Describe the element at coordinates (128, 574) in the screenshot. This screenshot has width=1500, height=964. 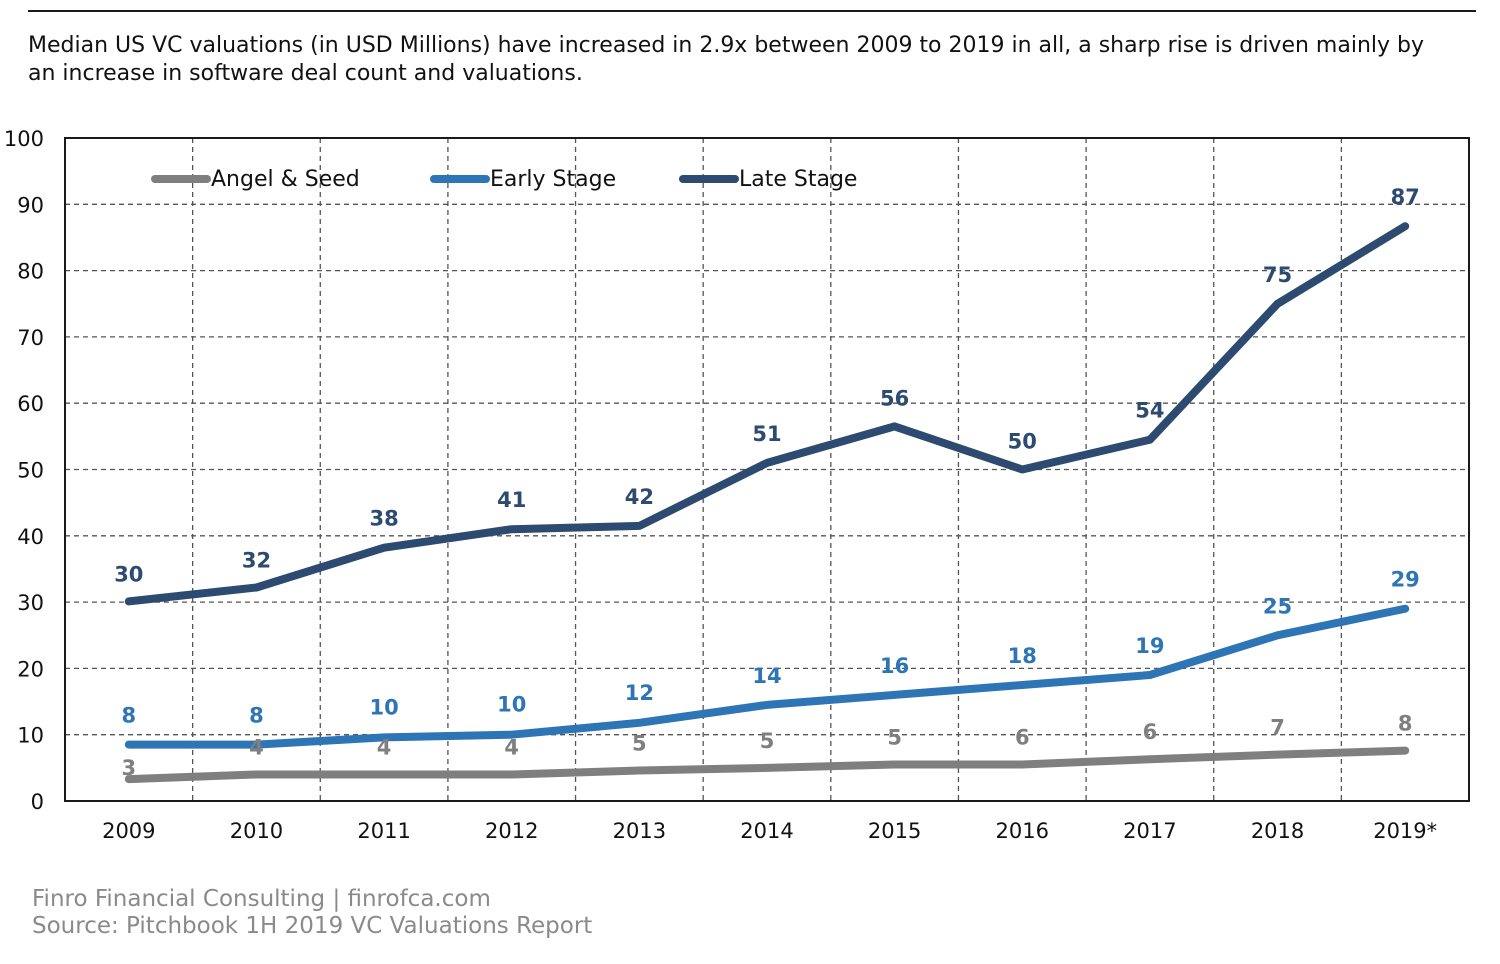
I see `data-label-late-stage-2009: 30` at that location.